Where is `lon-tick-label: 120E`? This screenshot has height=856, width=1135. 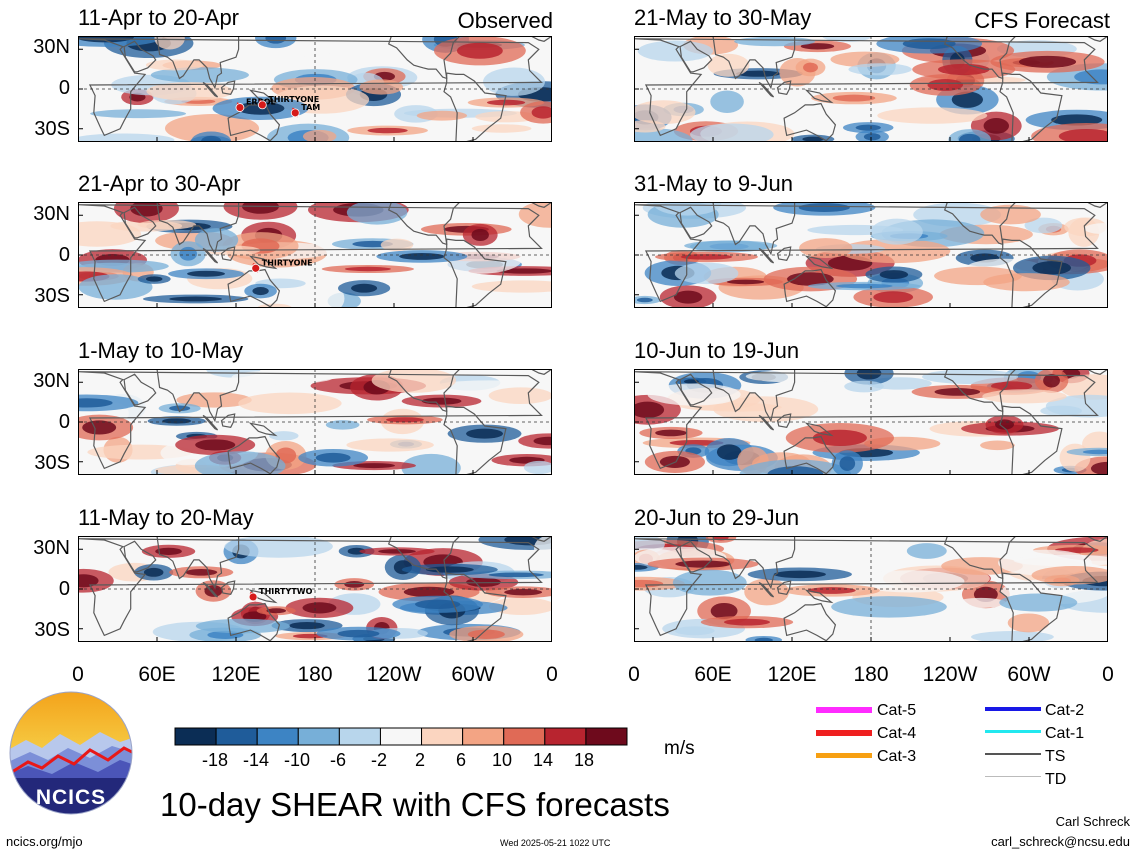 lon-tick-label: 120E is located at coordinates (792, 674).